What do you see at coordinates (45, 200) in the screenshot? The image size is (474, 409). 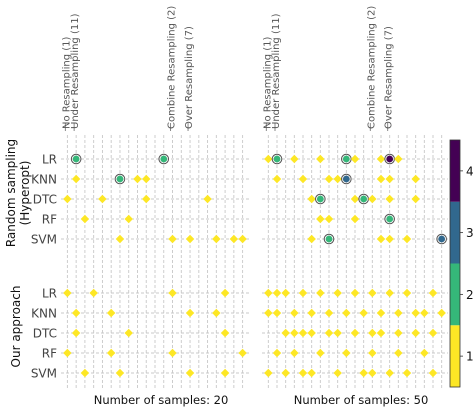 I see `row-label-dtc: DTC` at bounding box center [45, 200].